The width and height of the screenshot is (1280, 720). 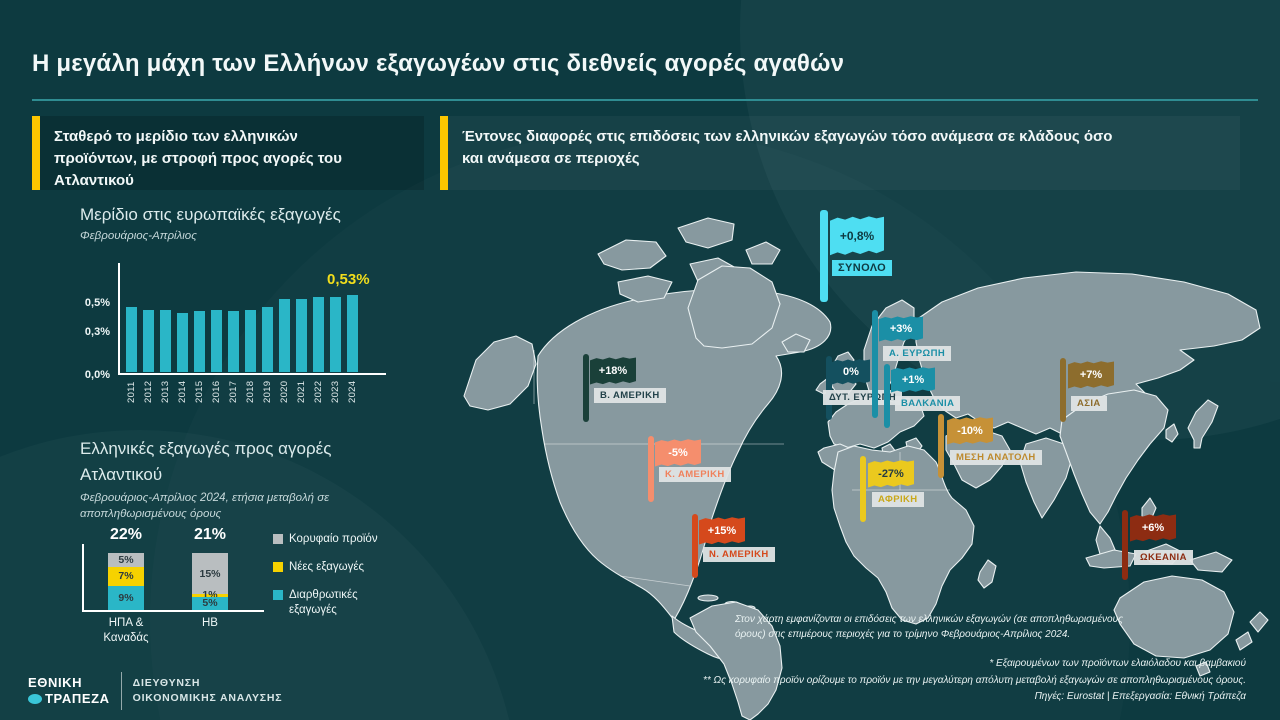 What do you see at coordinates (166, 682) in the screenshot?
I see `department-line: ΔΙΕΥΘΥΝΣΗ` at bounding box center [166, 682].